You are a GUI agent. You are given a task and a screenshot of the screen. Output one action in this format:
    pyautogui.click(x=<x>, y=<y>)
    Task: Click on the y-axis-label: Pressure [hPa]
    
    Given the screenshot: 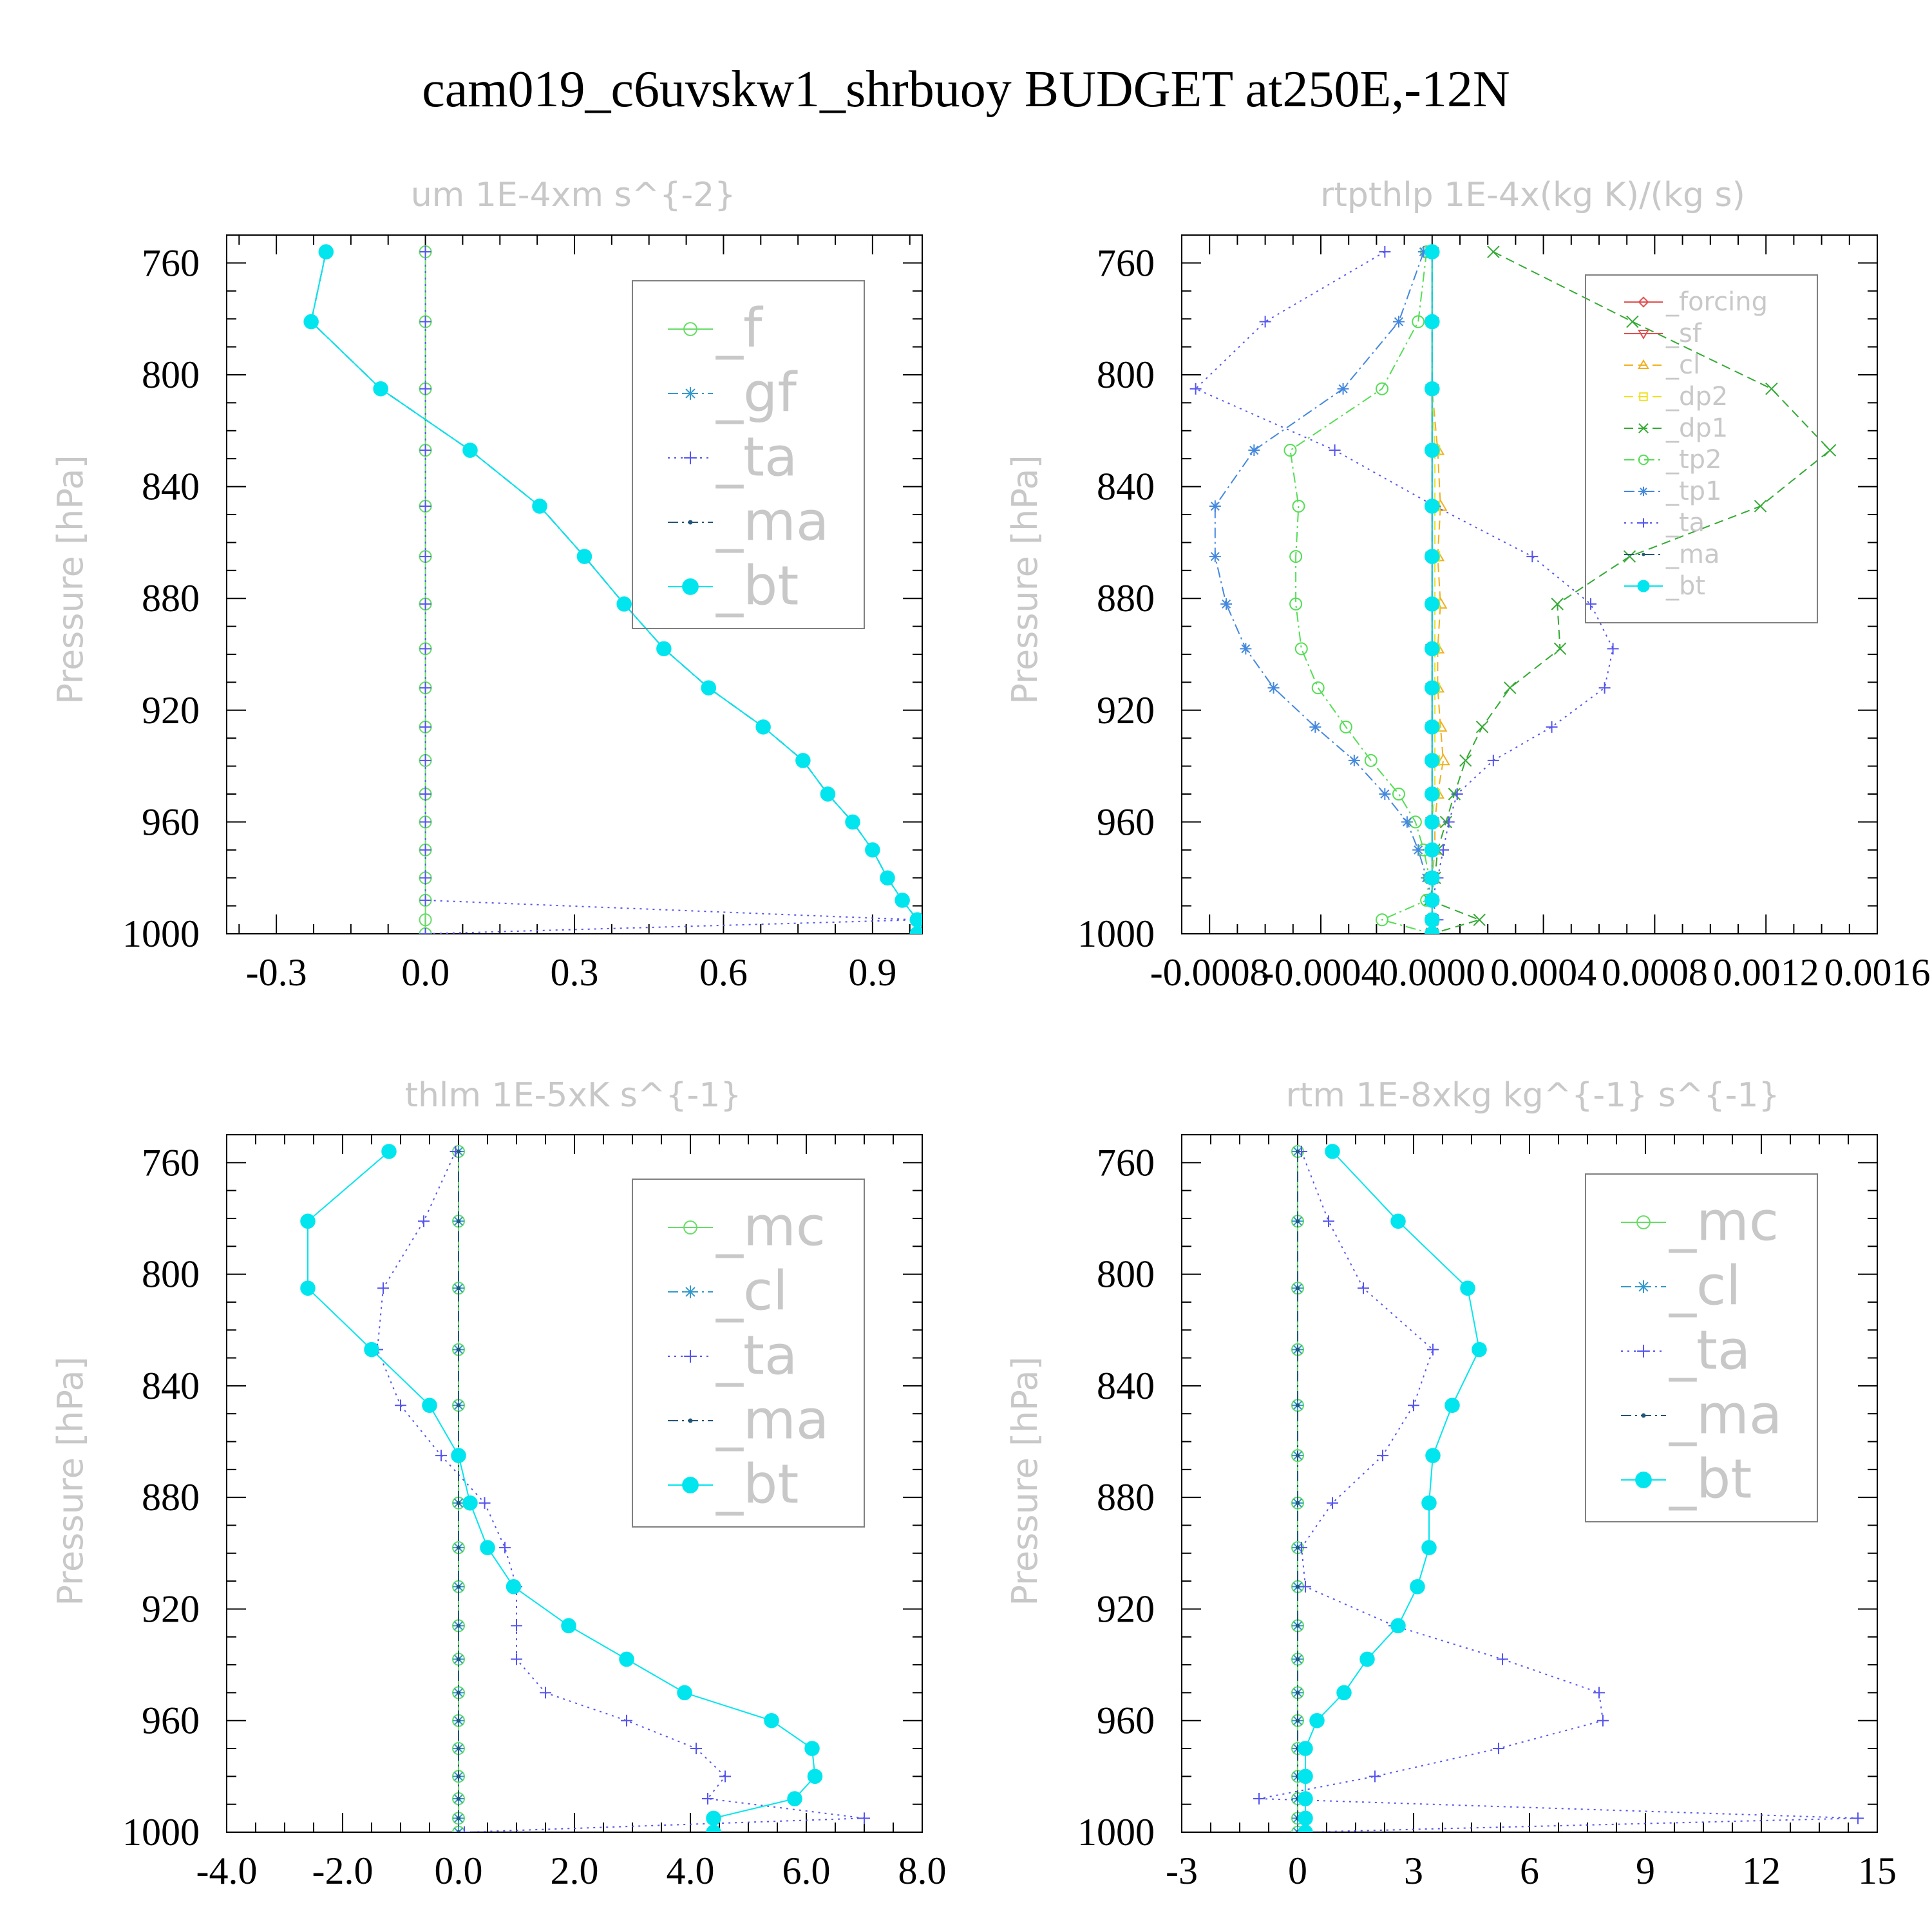 What is the action you would take?
    pyautogui.click(x=1025, y=579)
    